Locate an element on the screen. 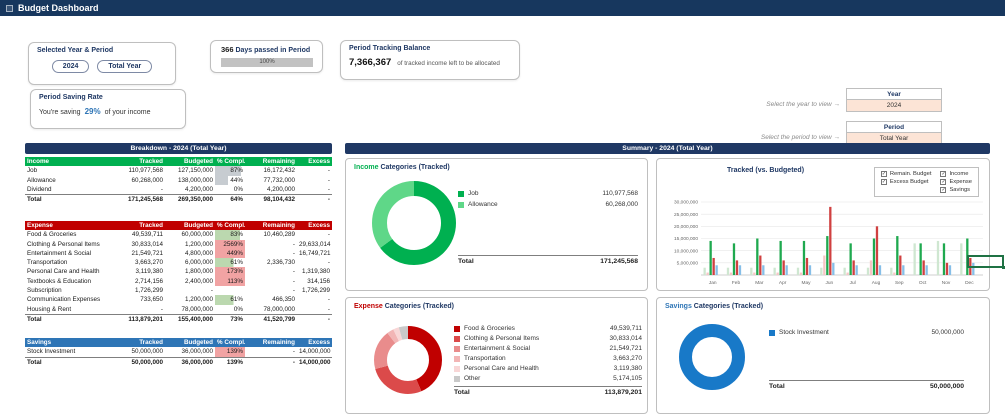  table-cell: 83% is located at coordinates (230, 235).